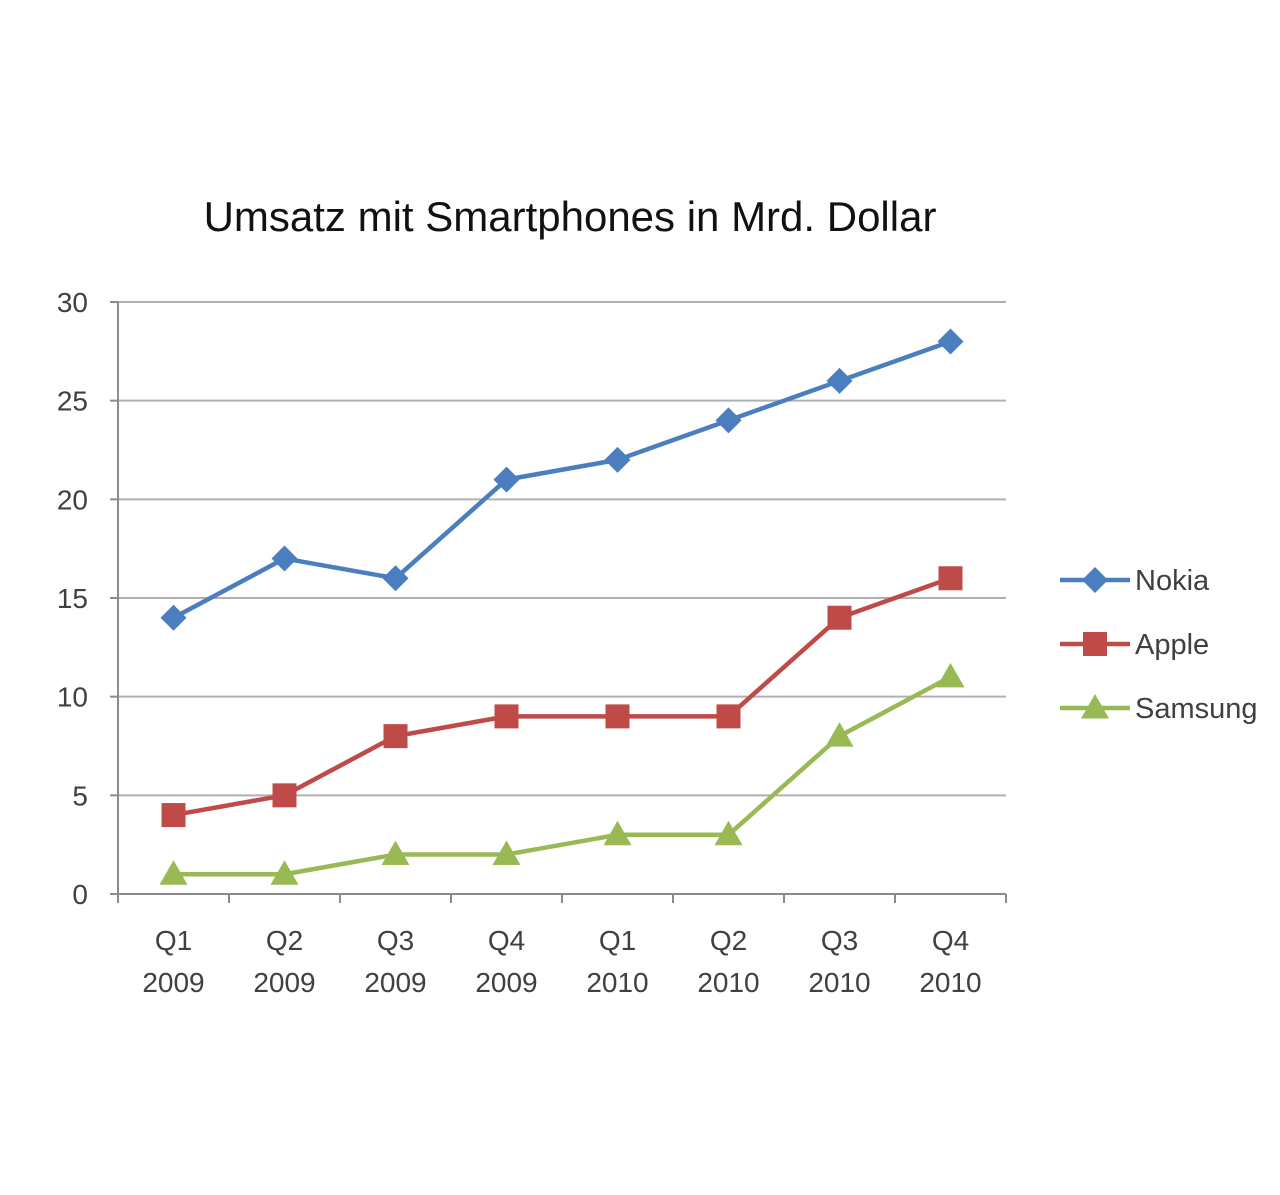  I want to click on series-line-nokia, so click(562, 479).